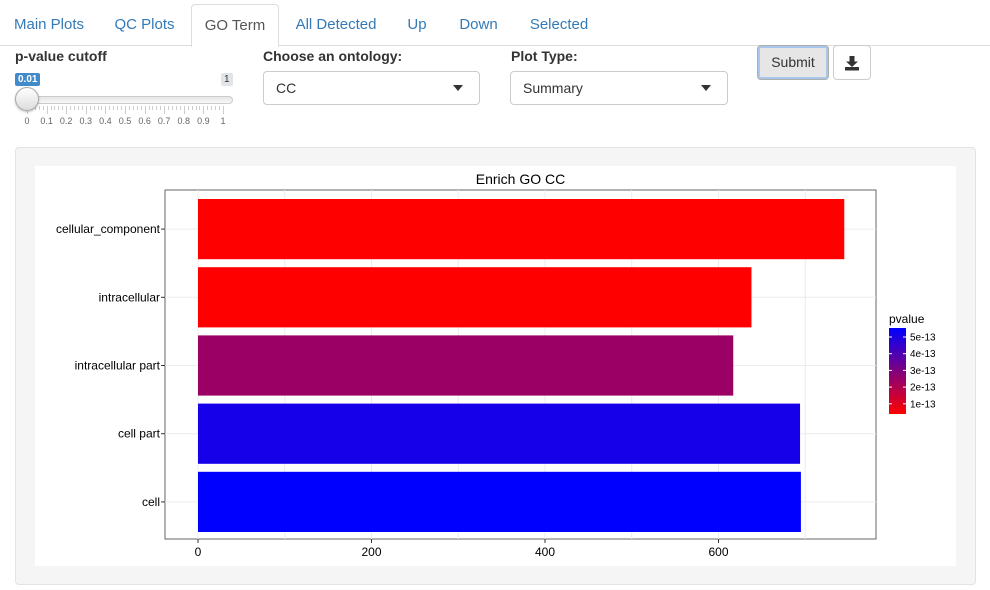 Image resolution: width=990 pixels, height=590 pixels. What do you see at coordinates (619, 88) in the screenshot?
I see `plot-type-select: Summary` at bounding box center [619, 88].